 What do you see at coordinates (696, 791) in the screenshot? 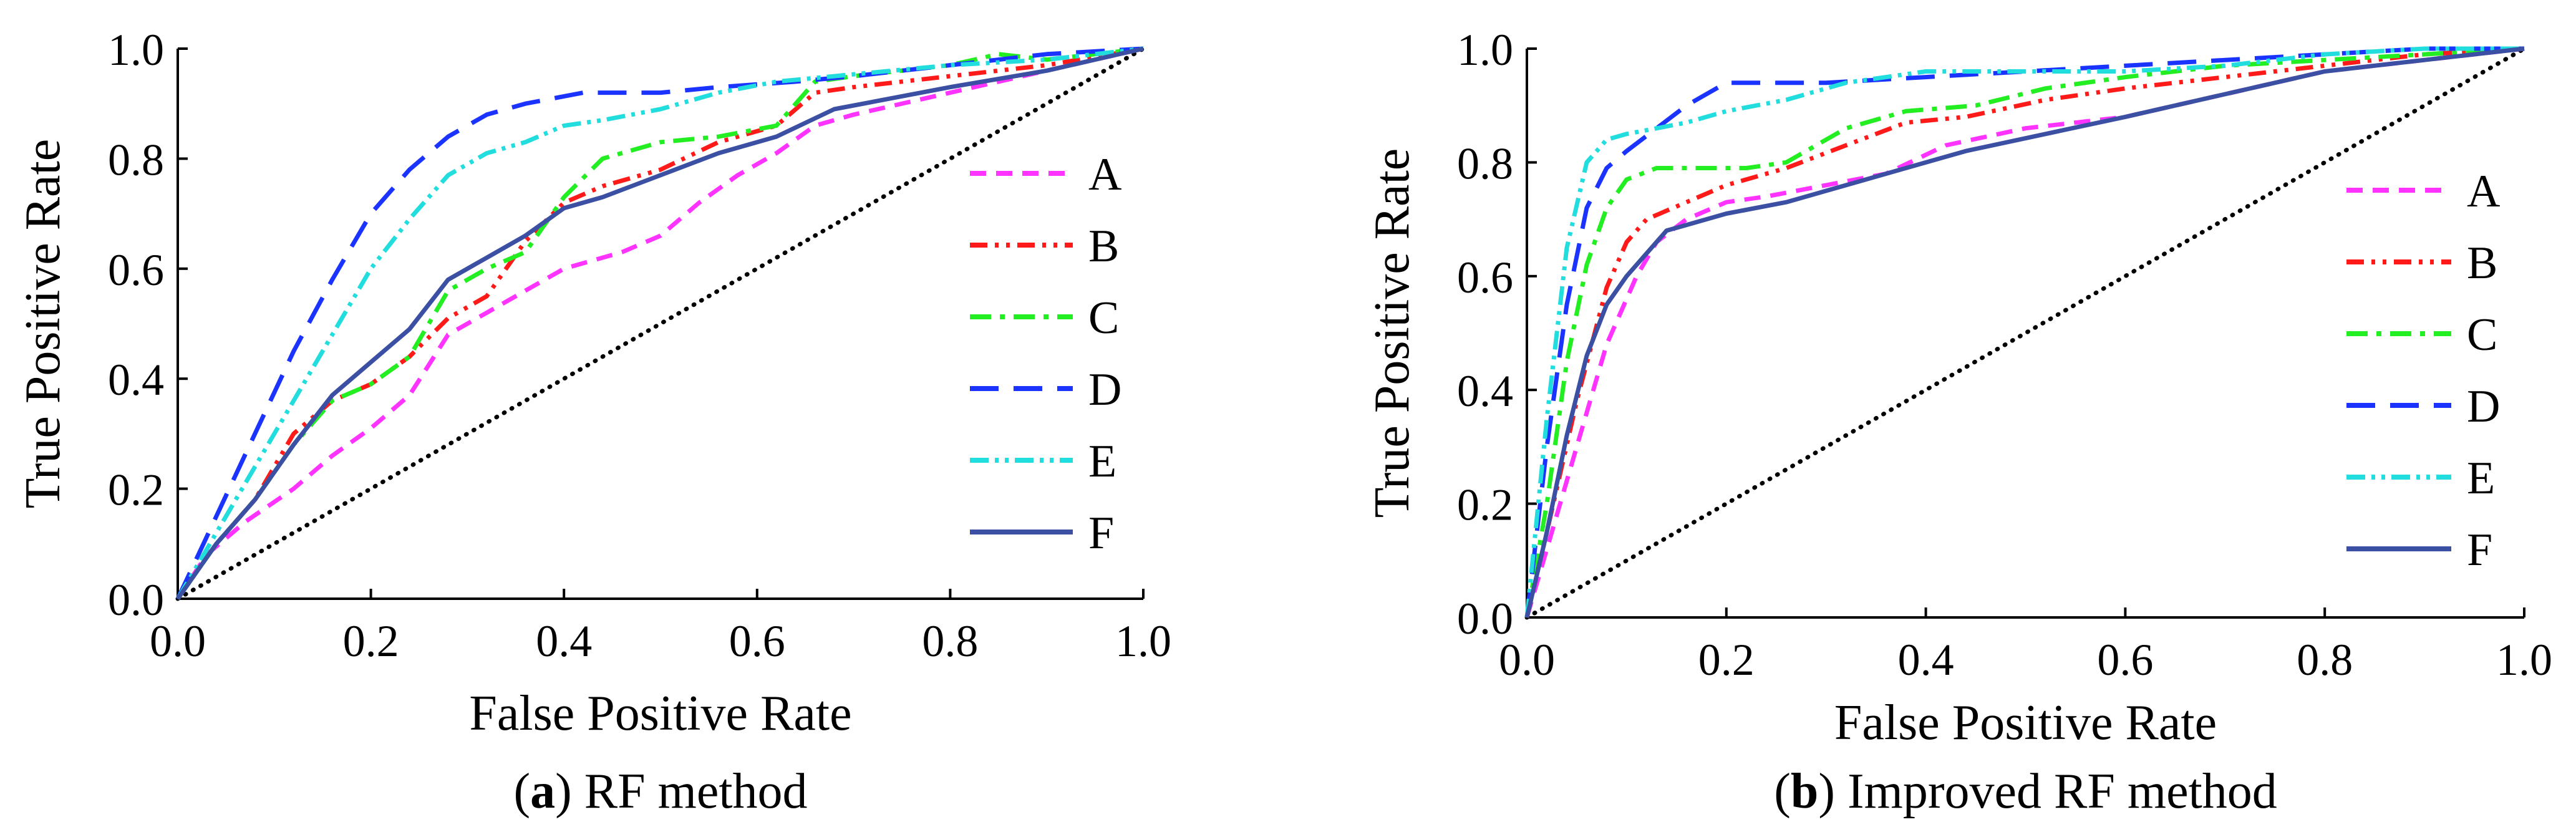
I see `panel-caption-title: RF method` at bounding box center [696, 791].